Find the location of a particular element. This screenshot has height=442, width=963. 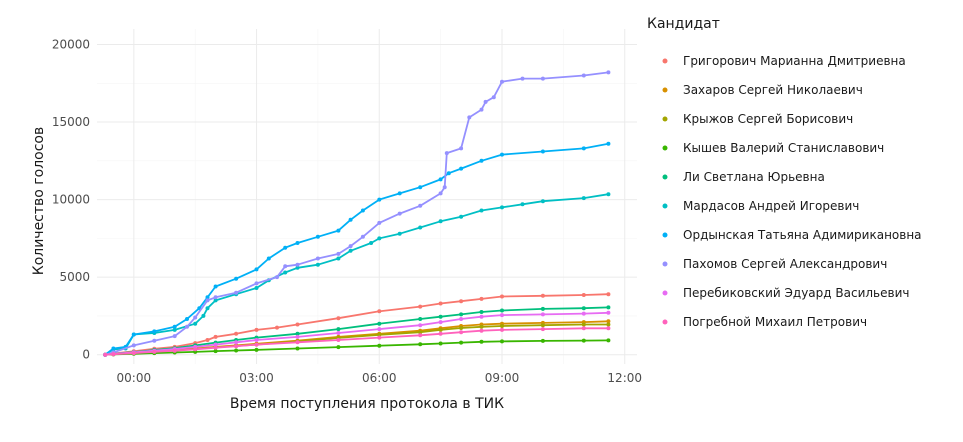

y-axis: 0 5000 10000 15000 20000 is located at coordinates (71, 200).